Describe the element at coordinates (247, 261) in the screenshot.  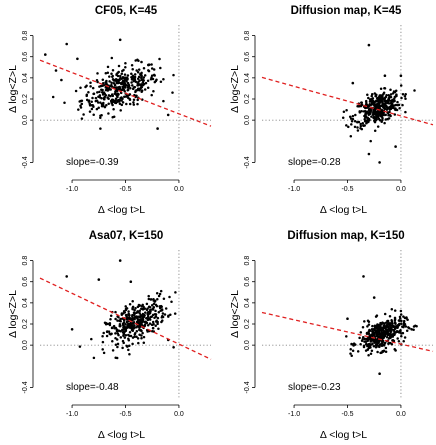
I see `y-tick-label: 0.8` at that location.